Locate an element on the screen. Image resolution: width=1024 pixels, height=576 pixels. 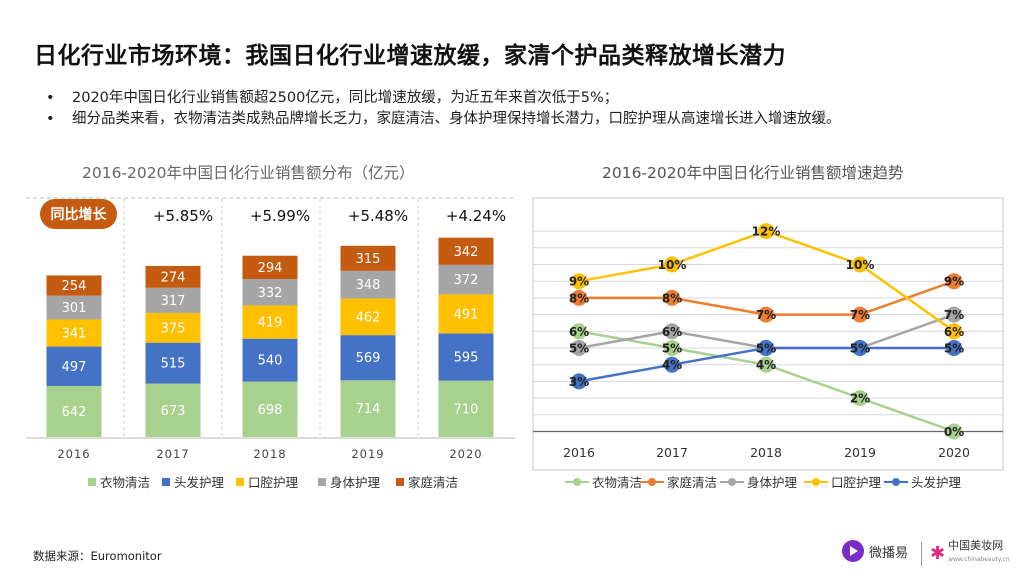
chinabeauty-logo-url: www.chinabeauty.cn is located at coordinates (979, 559).